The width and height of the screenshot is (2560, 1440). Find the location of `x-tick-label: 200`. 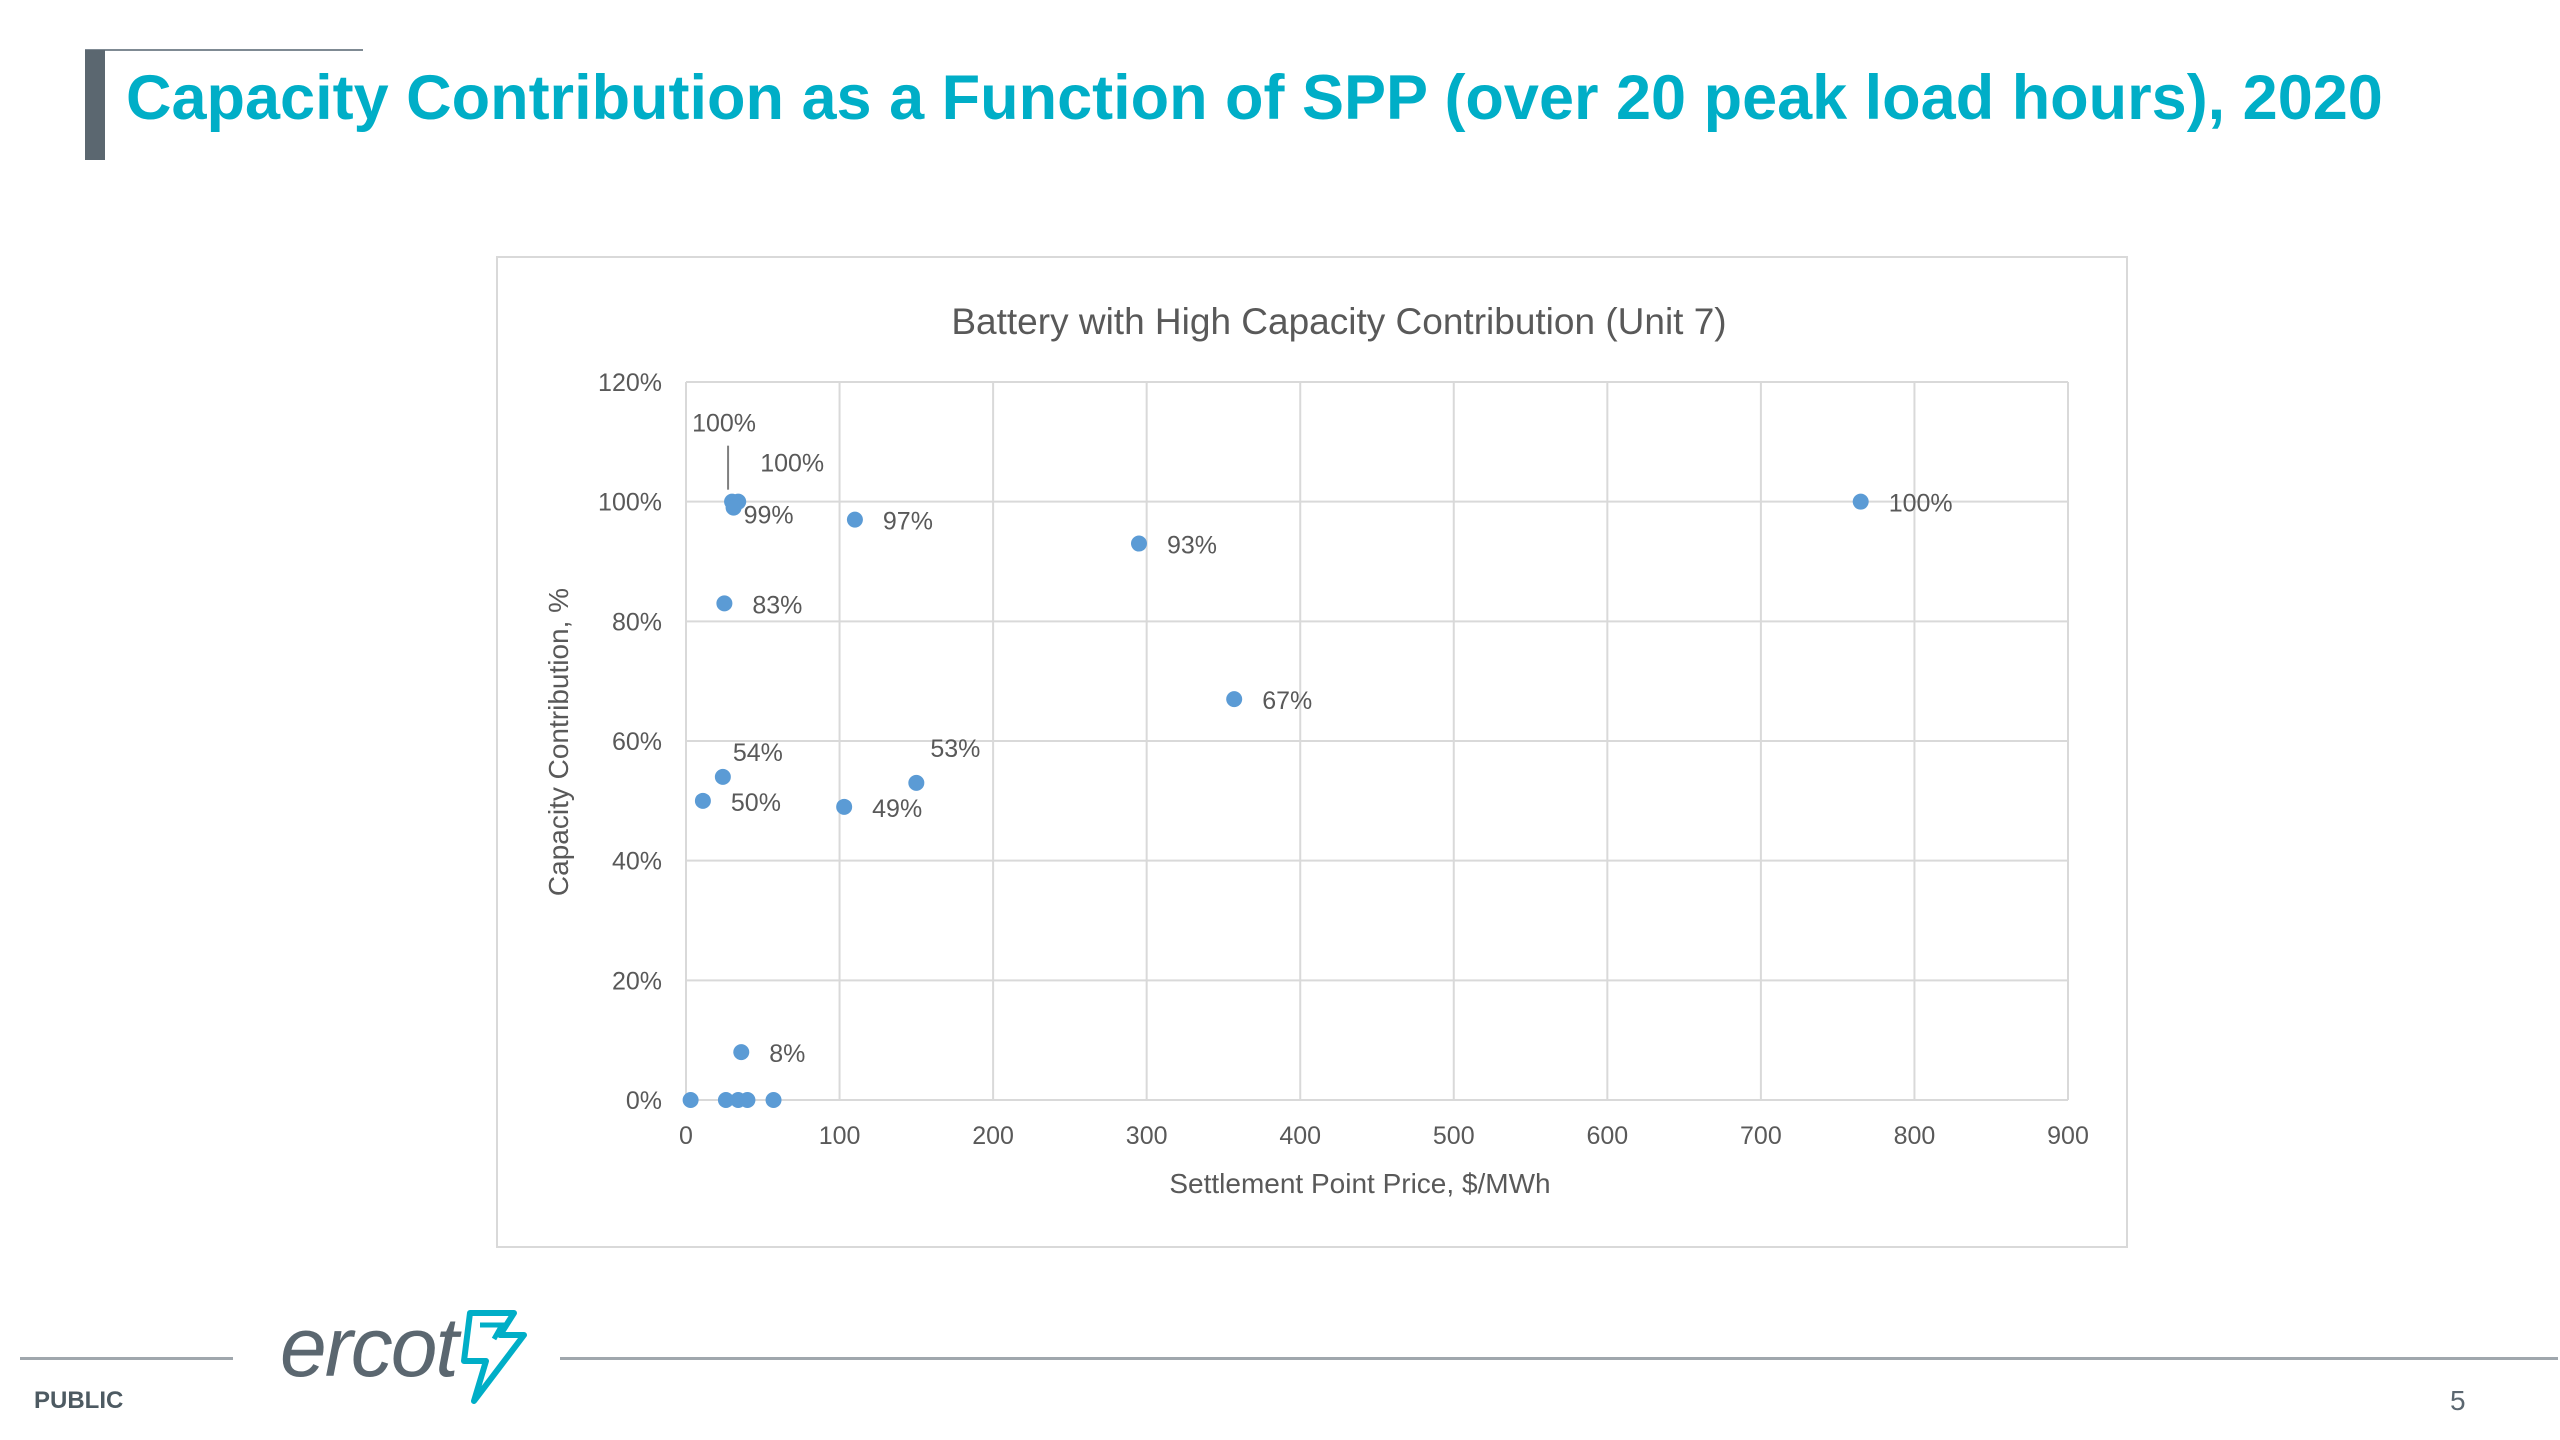

x-tick-label: 200 is located at coordinates (993, 1136).